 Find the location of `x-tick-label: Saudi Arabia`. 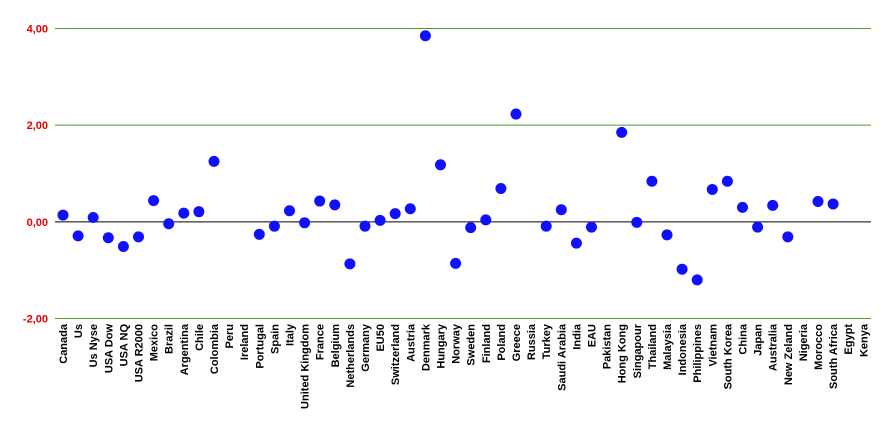

x-tick-label: Saudi Arabia is located at coordinates (562, 357).